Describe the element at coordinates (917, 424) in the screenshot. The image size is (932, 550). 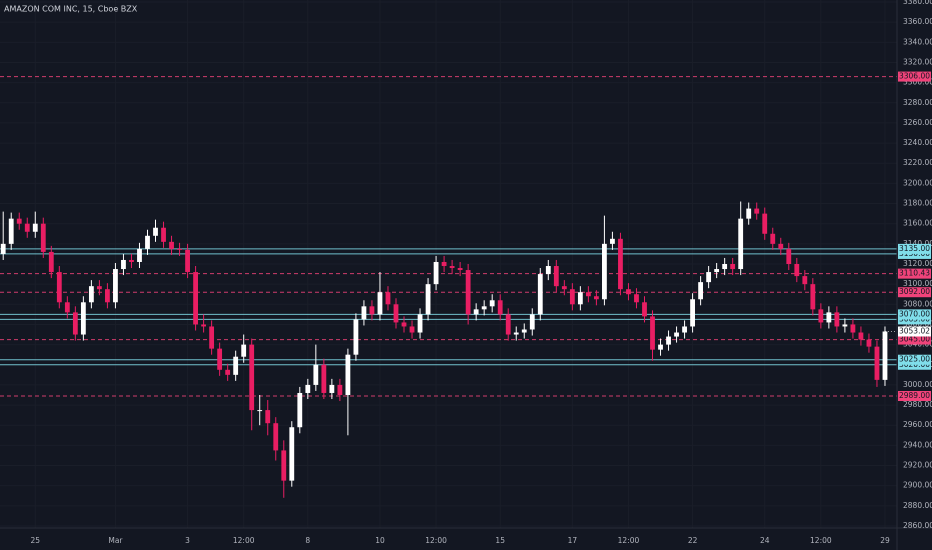
I see `y-tick-label: 2960.00` at that location.